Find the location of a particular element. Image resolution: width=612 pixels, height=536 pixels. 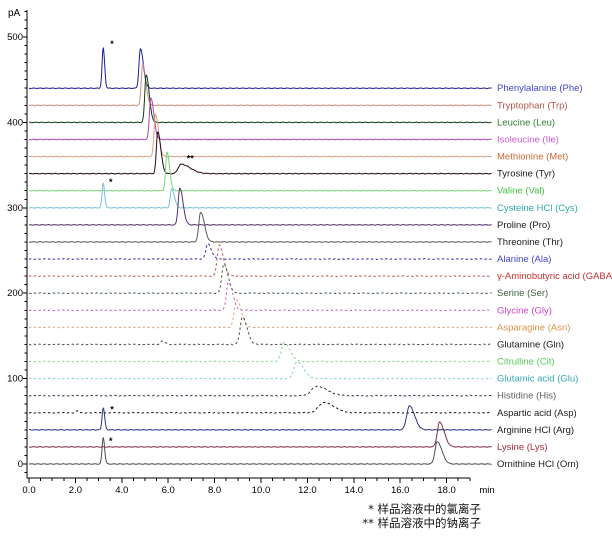

x-tick-label: 8.0 is located at coordinates (214, 490).